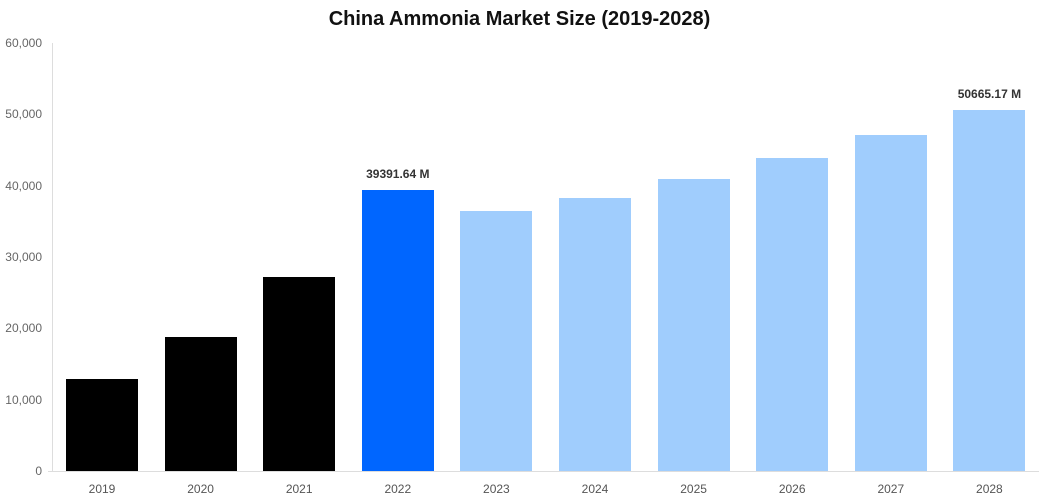  I want to click on data-label-2022: 39391.64 M, so click(398, 174).